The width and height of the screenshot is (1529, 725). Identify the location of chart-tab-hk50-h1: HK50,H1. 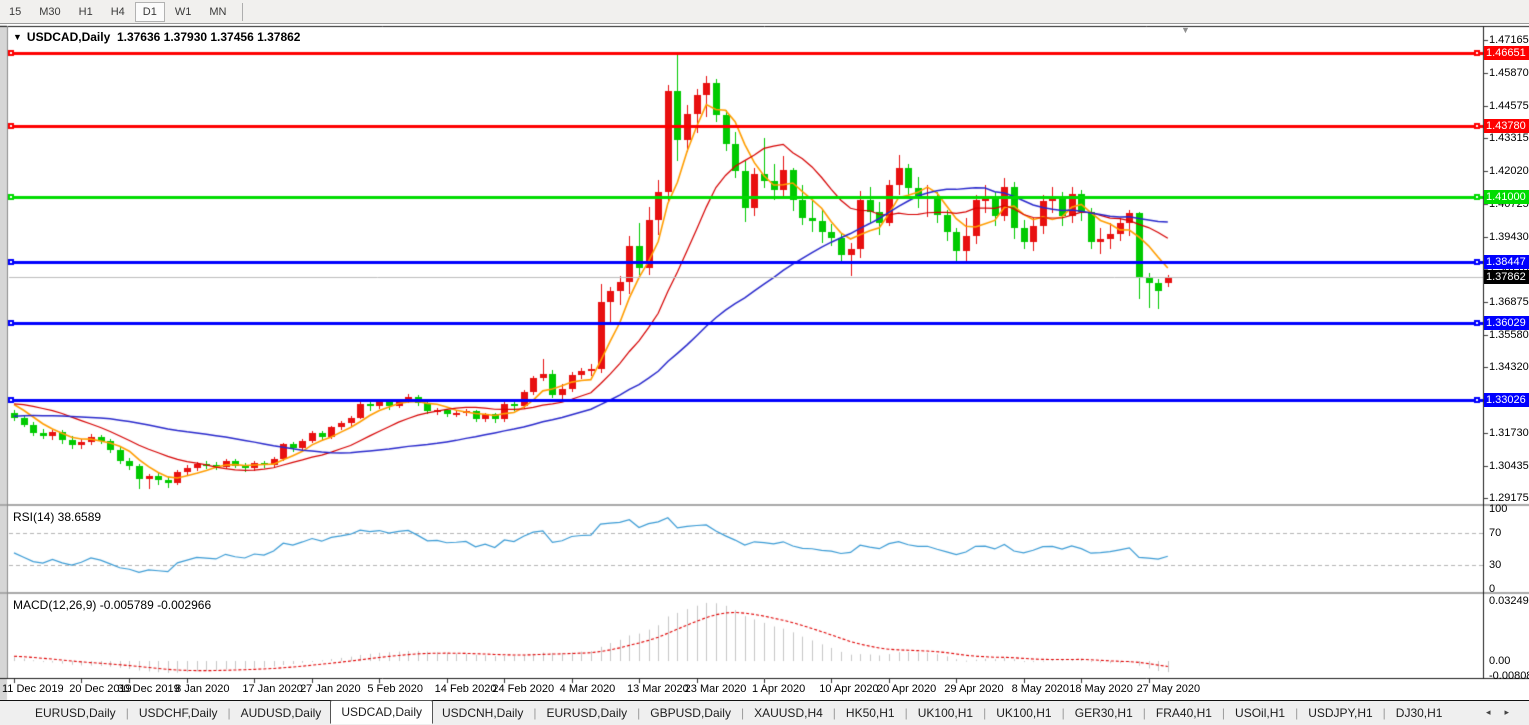
(870, 713).